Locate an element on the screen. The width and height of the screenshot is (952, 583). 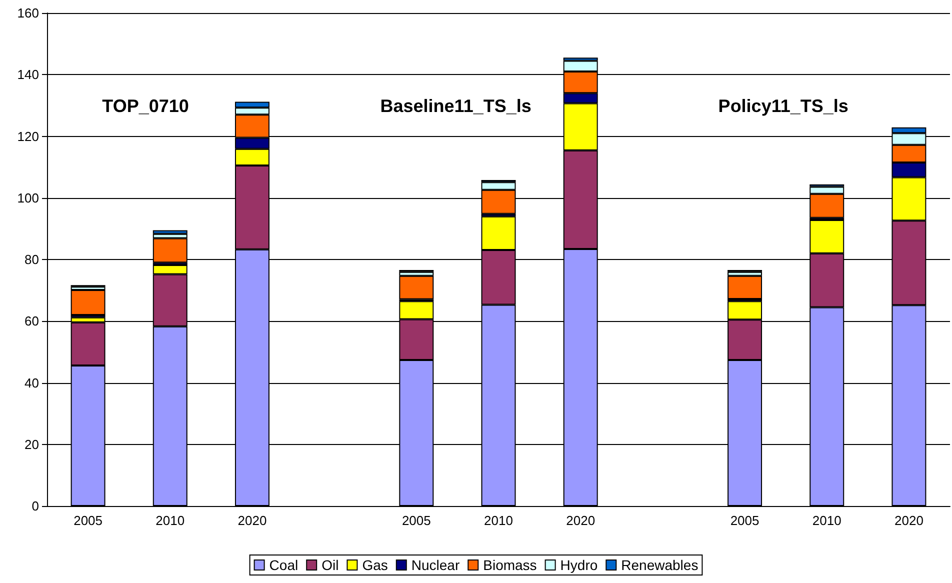
y-tick-label: 20 is located at coordinates (31, 444).